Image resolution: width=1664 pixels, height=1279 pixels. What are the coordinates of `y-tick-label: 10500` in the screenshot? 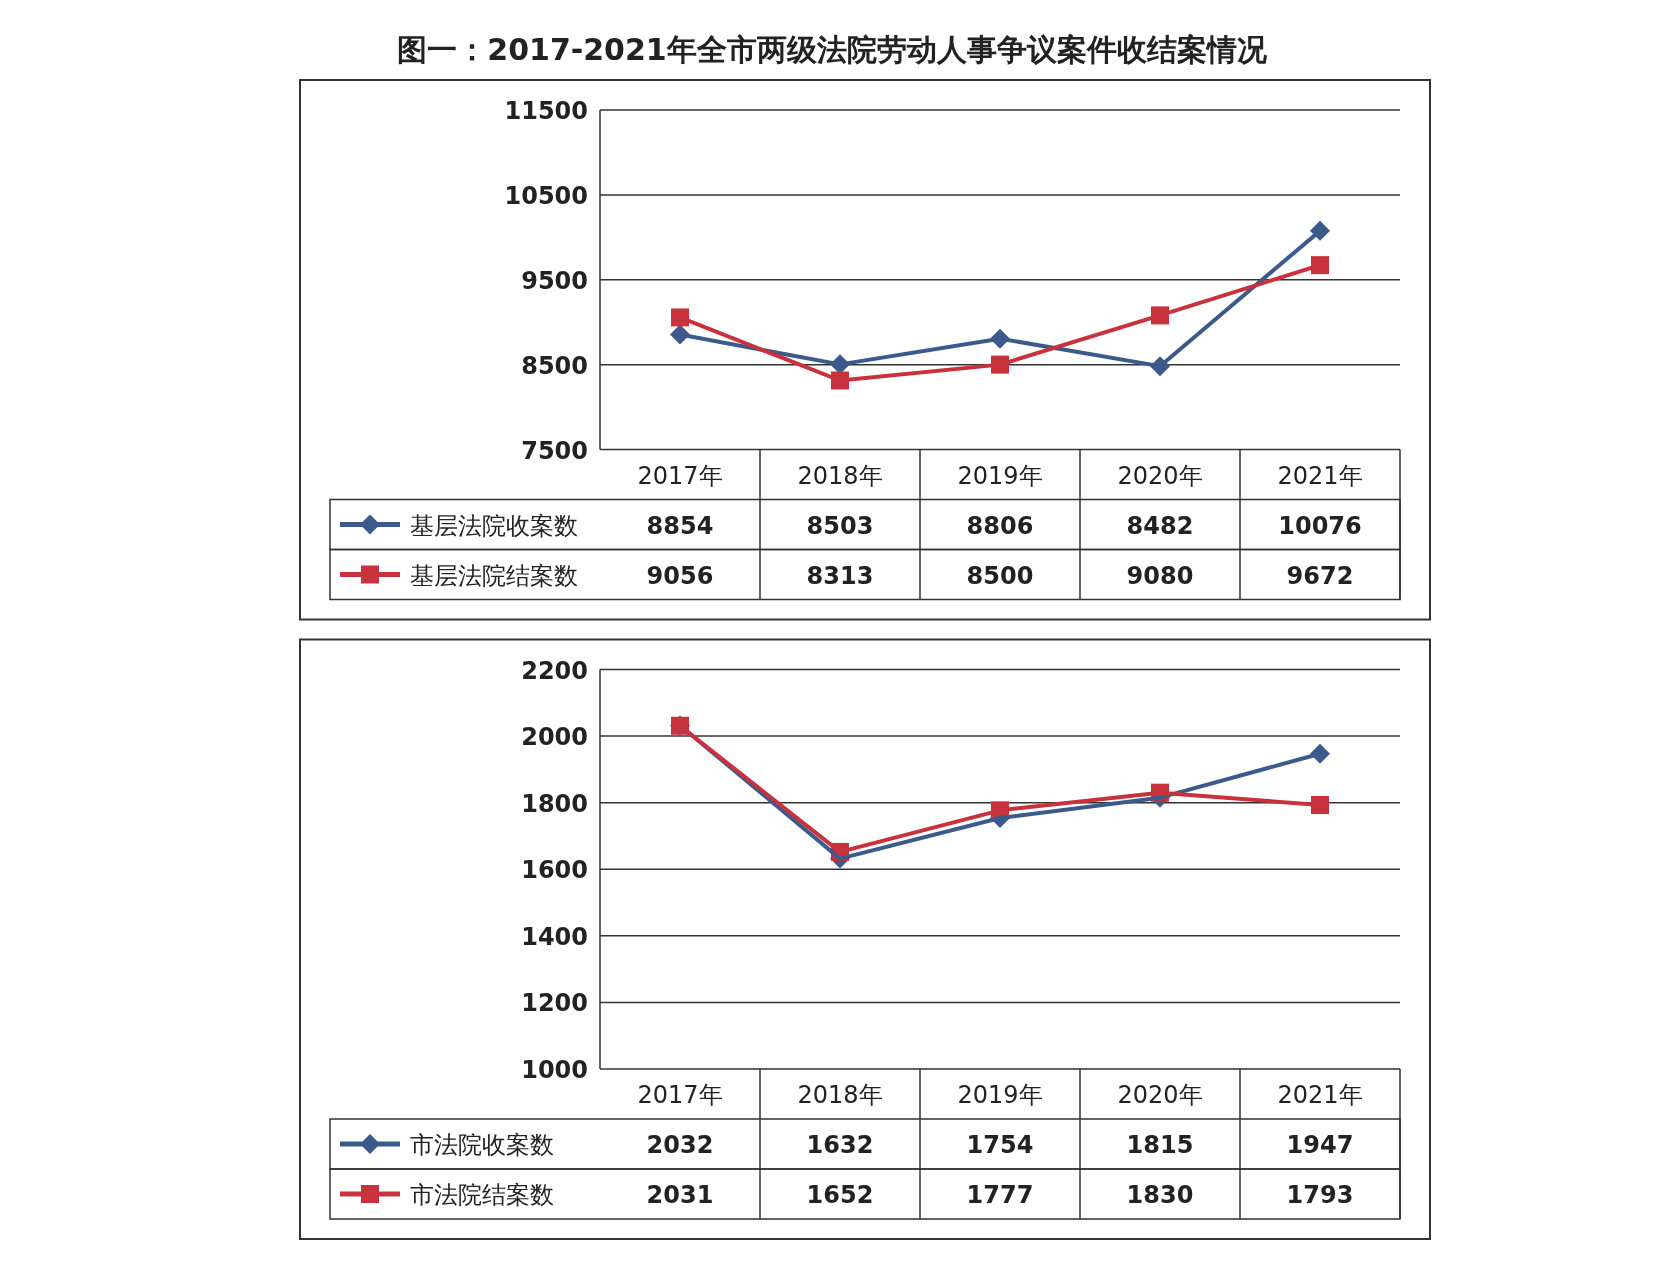 It's located at (546, 195).